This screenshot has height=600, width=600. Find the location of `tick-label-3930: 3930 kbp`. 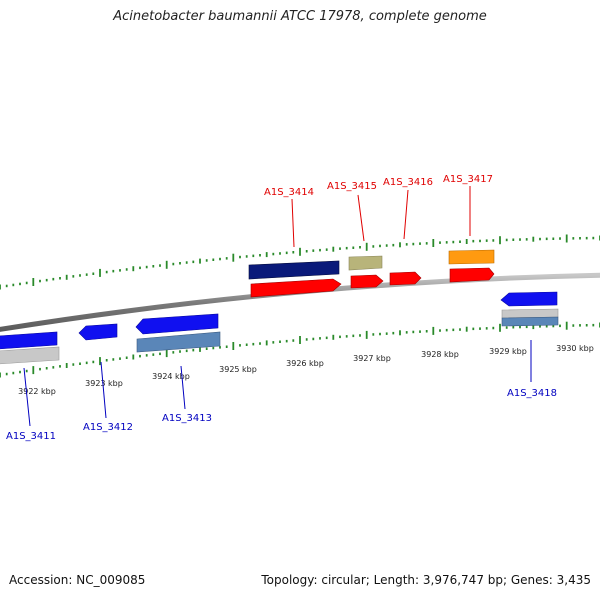

tick-label-3930: 3930 kbp is located at coordinates (575, 348).